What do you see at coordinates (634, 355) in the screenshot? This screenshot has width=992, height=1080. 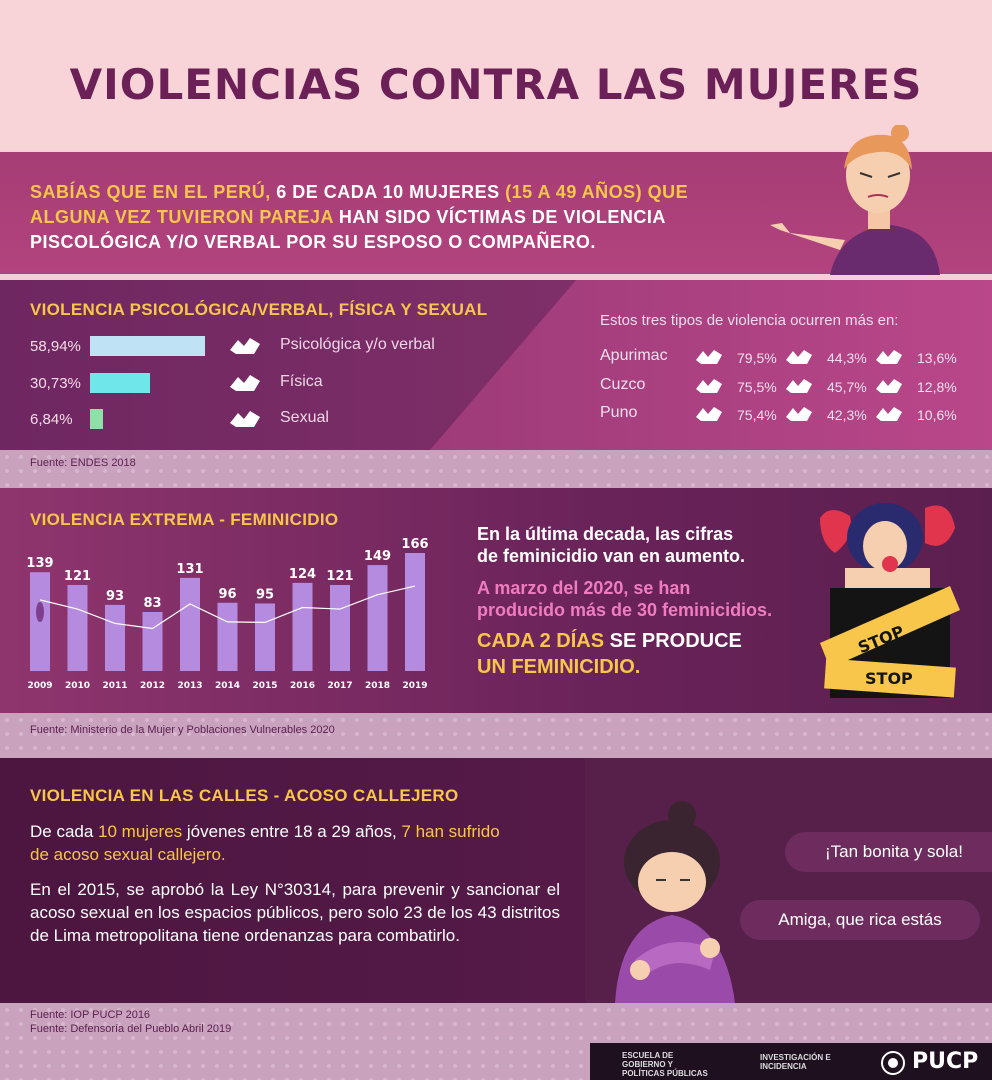 I see `region-name: Apurimac` at bounding box center [634, 355].